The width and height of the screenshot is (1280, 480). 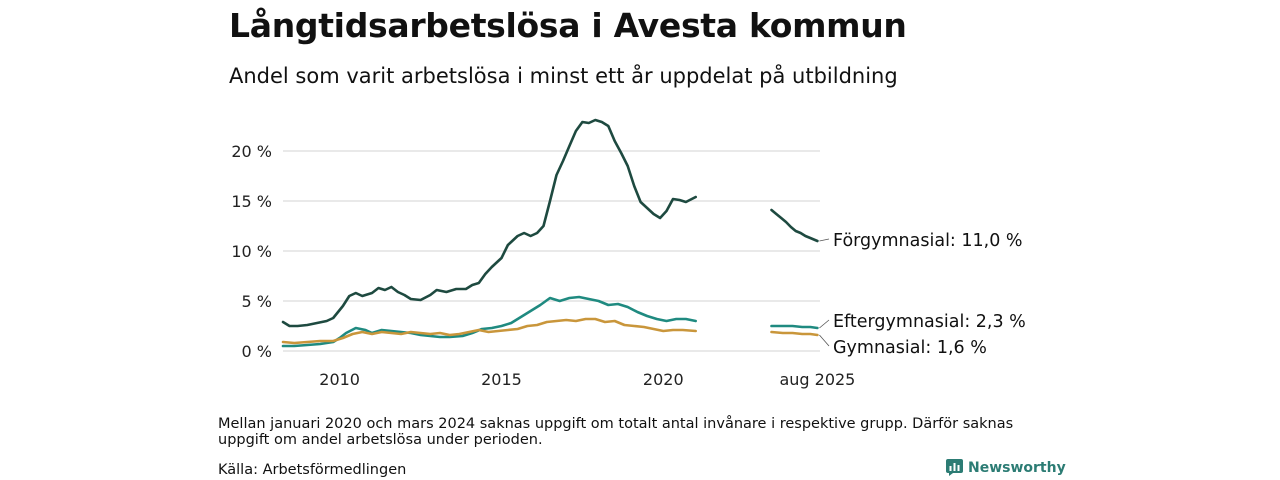 I want to click on y-tick-label: 20 %, so click(x=251, y=151).